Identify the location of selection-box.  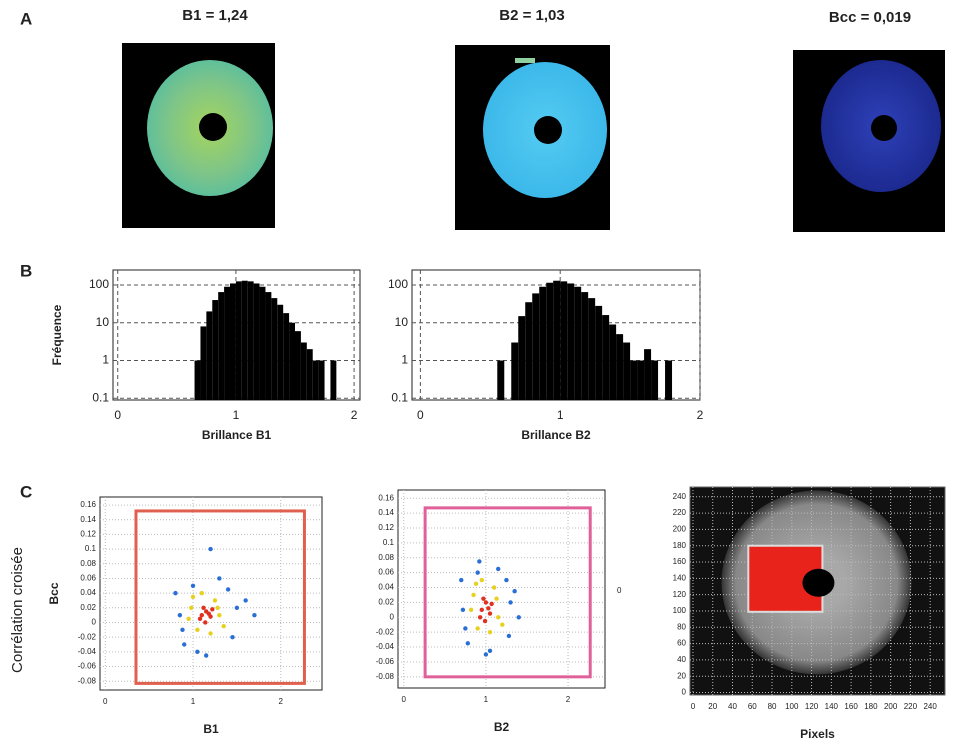
(507, 592).